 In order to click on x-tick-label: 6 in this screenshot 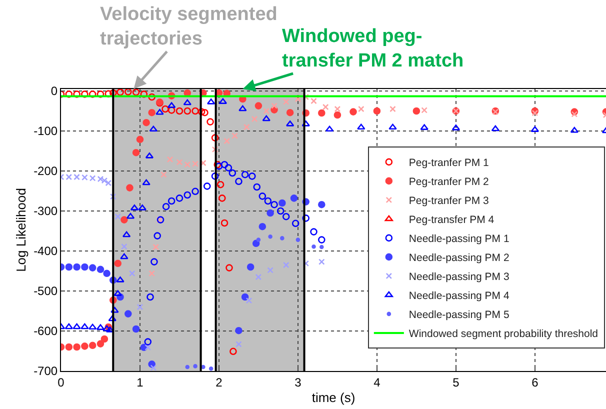, I will do `click(535, 382)`.